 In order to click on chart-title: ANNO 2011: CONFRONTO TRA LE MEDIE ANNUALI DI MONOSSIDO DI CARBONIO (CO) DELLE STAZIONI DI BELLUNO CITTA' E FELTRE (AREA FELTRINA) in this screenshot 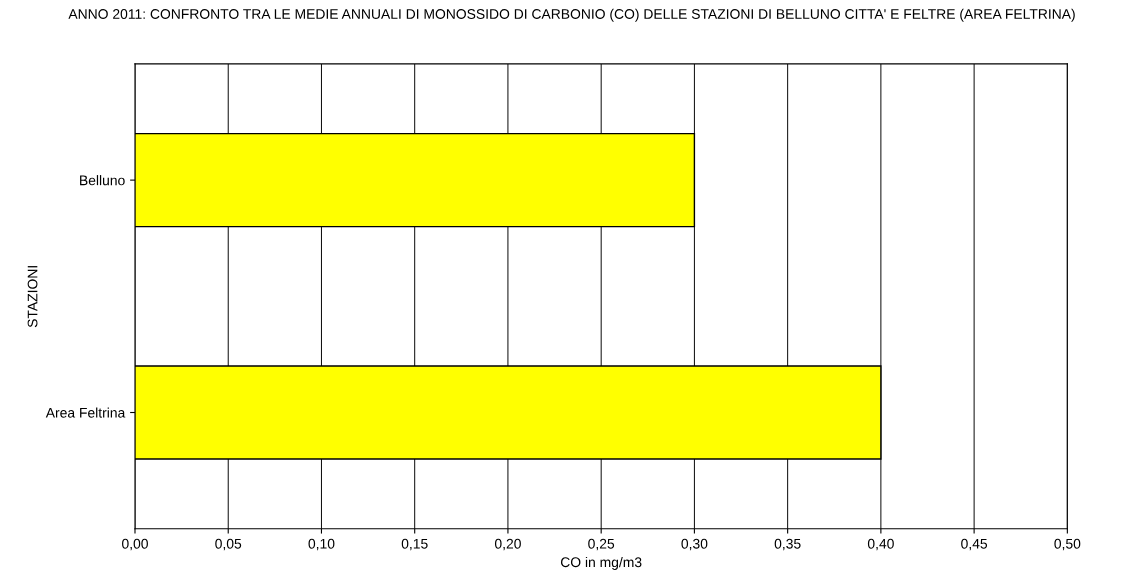, I will do `click(571, 15)`.